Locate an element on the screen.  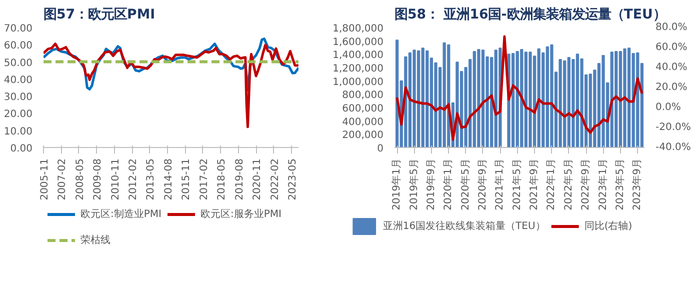
y-tick-label: 1,200,000 is located at coordinates (358, 69).